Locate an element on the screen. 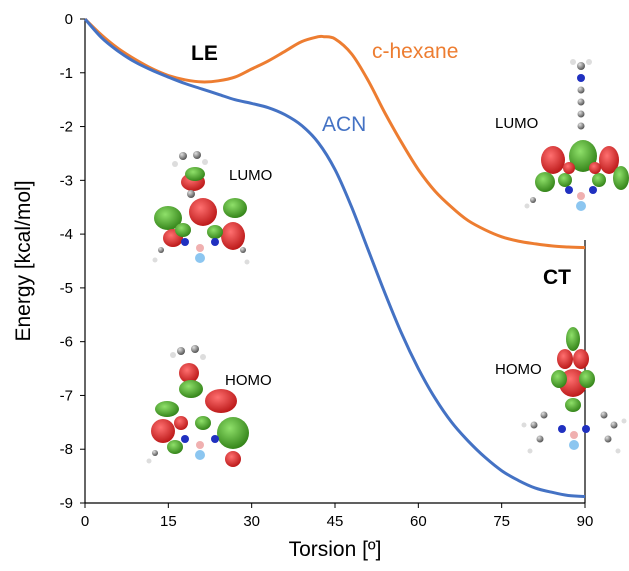 Image resolution: width=629 pixels, height=571 pixels. x-tick-label: 60 is located at coordinates (418, 521).